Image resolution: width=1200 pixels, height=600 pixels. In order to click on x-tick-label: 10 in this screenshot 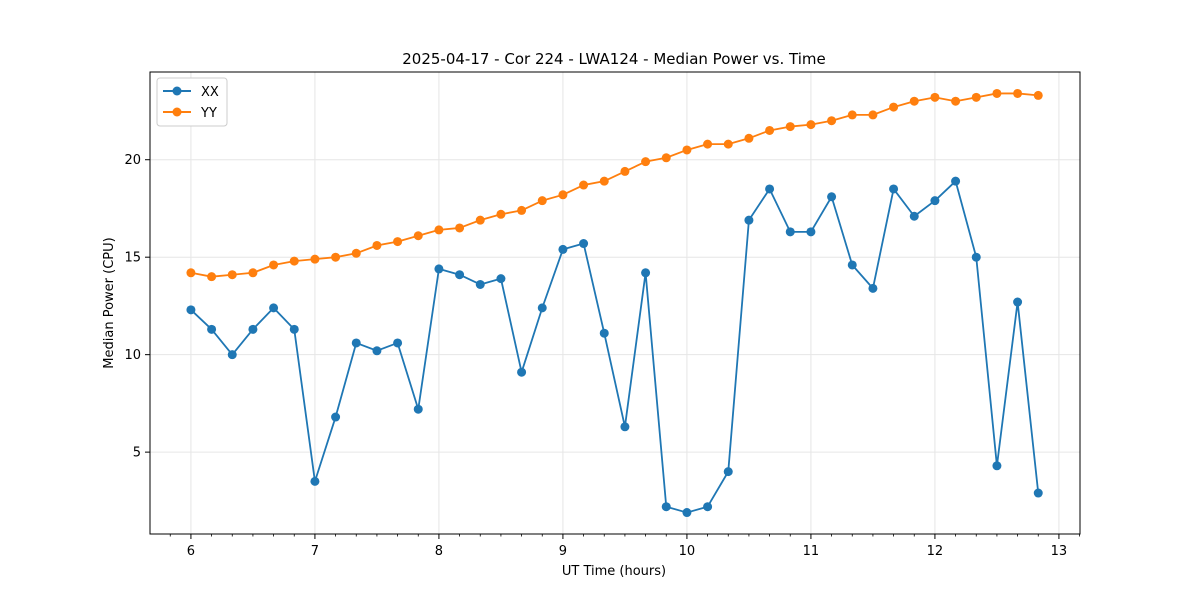, I will do `click(687, 551)`.